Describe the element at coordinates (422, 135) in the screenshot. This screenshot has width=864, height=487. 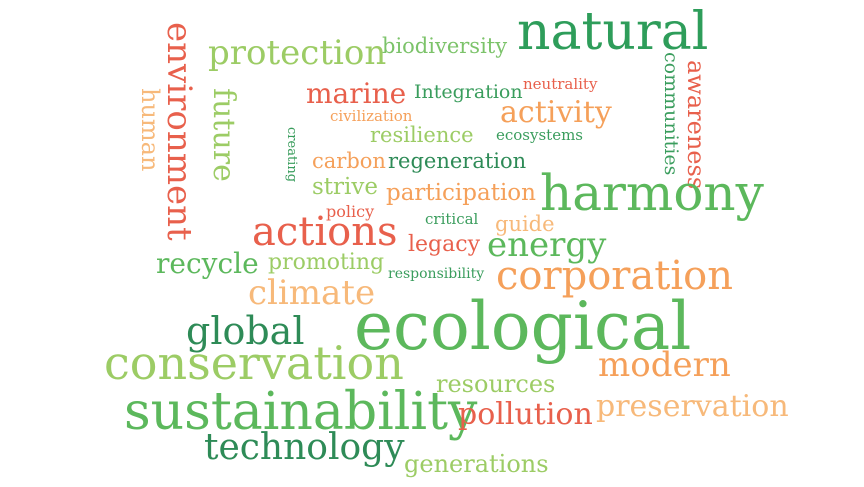
I see `word-resilience: resilience` at that location.